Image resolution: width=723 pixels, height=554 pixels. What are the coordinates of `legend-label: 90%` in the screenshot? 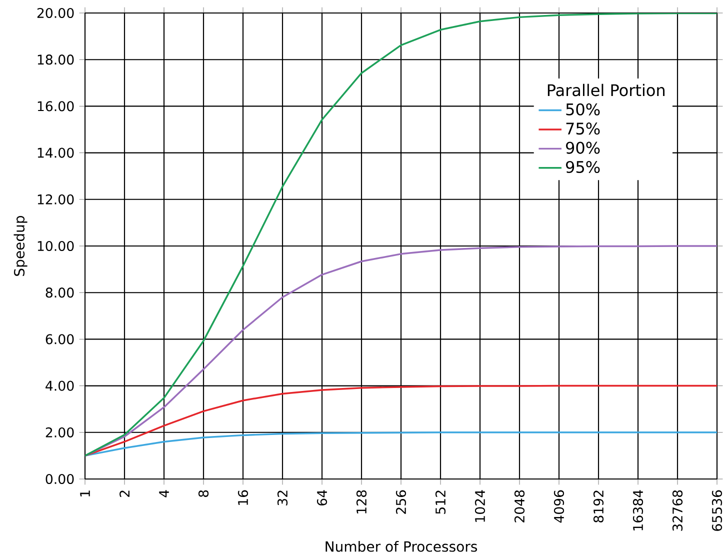 It's located at (583, 148).